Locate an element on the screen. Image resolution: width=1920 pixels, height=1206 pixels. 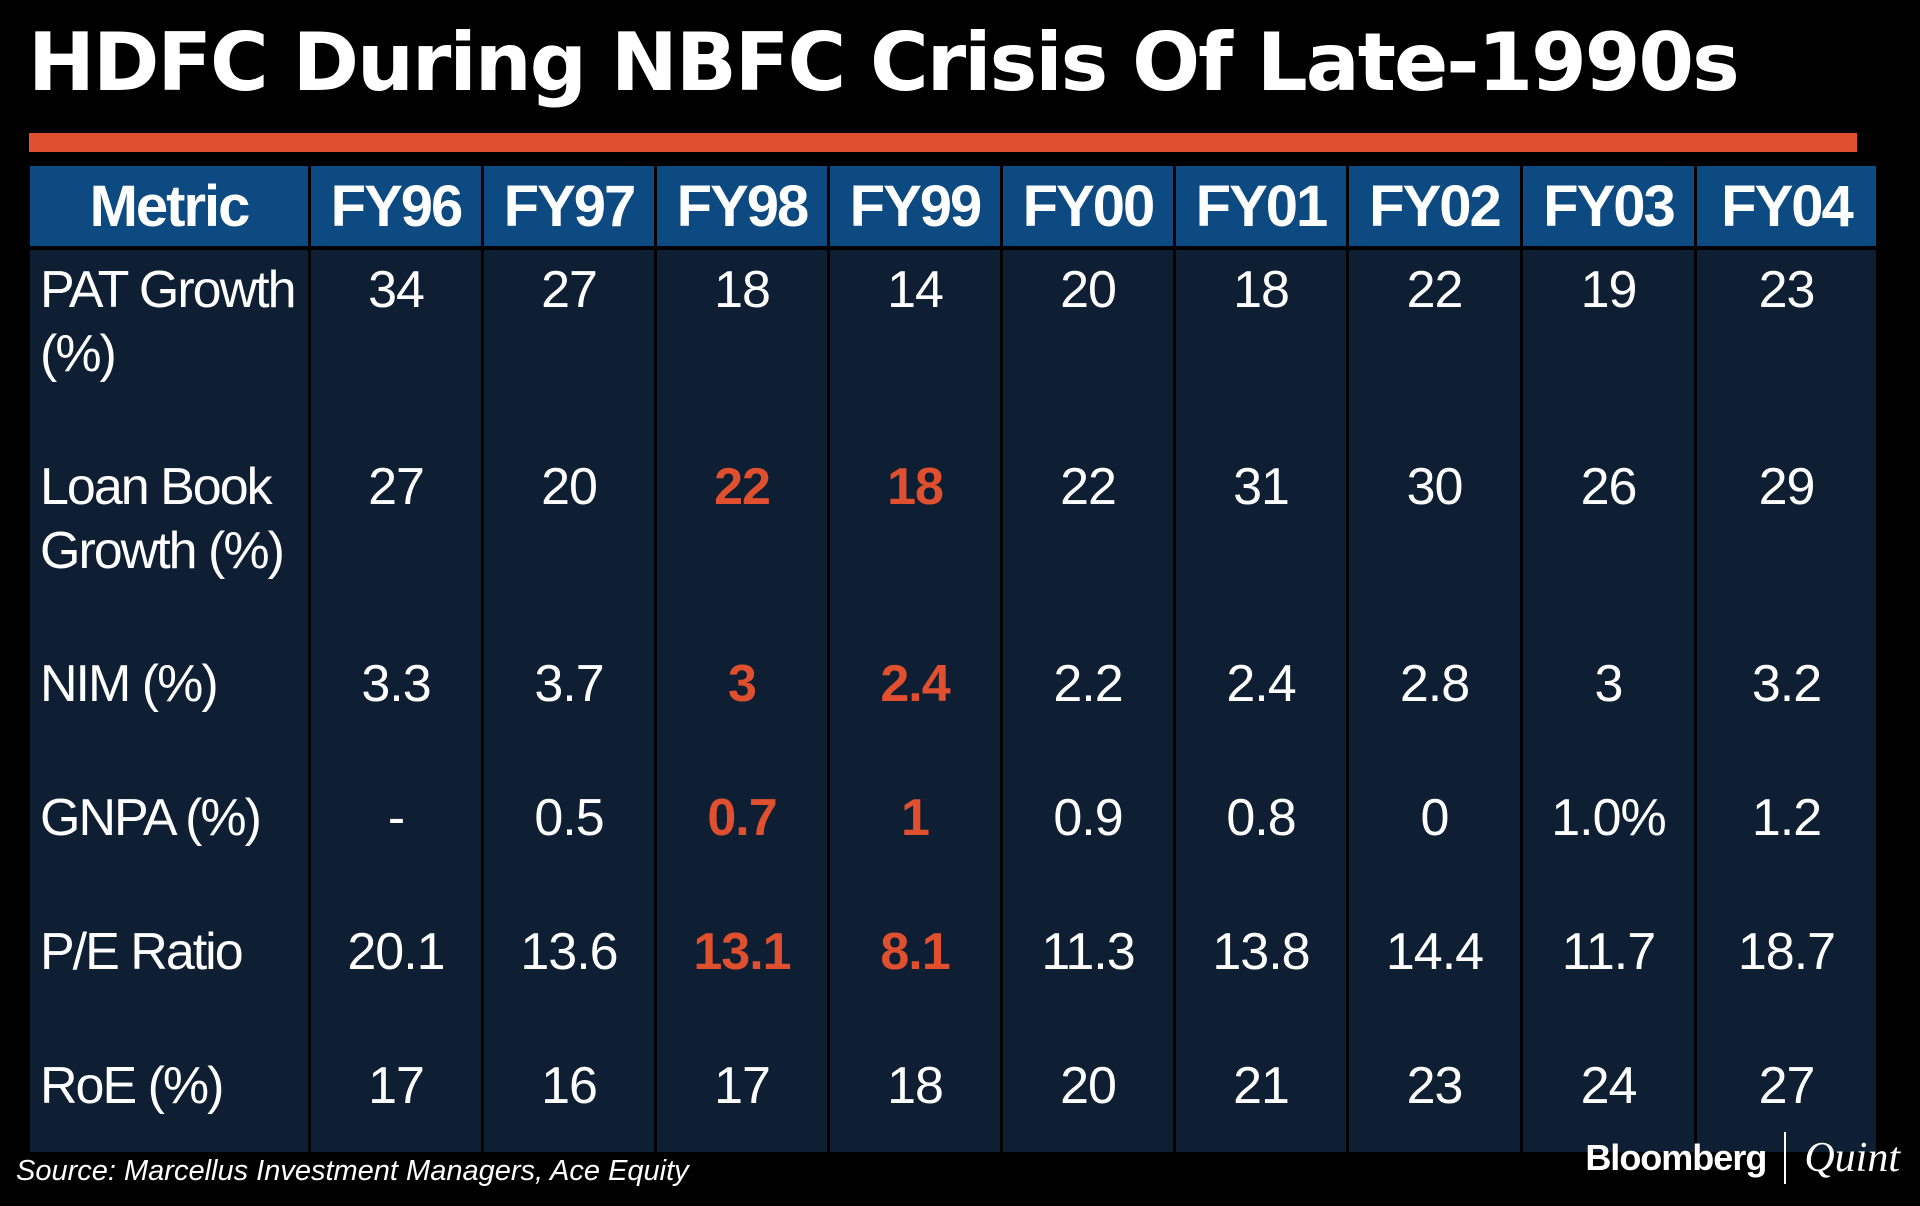
table-cell: 18.7 is located at coordinates (1786, 979).